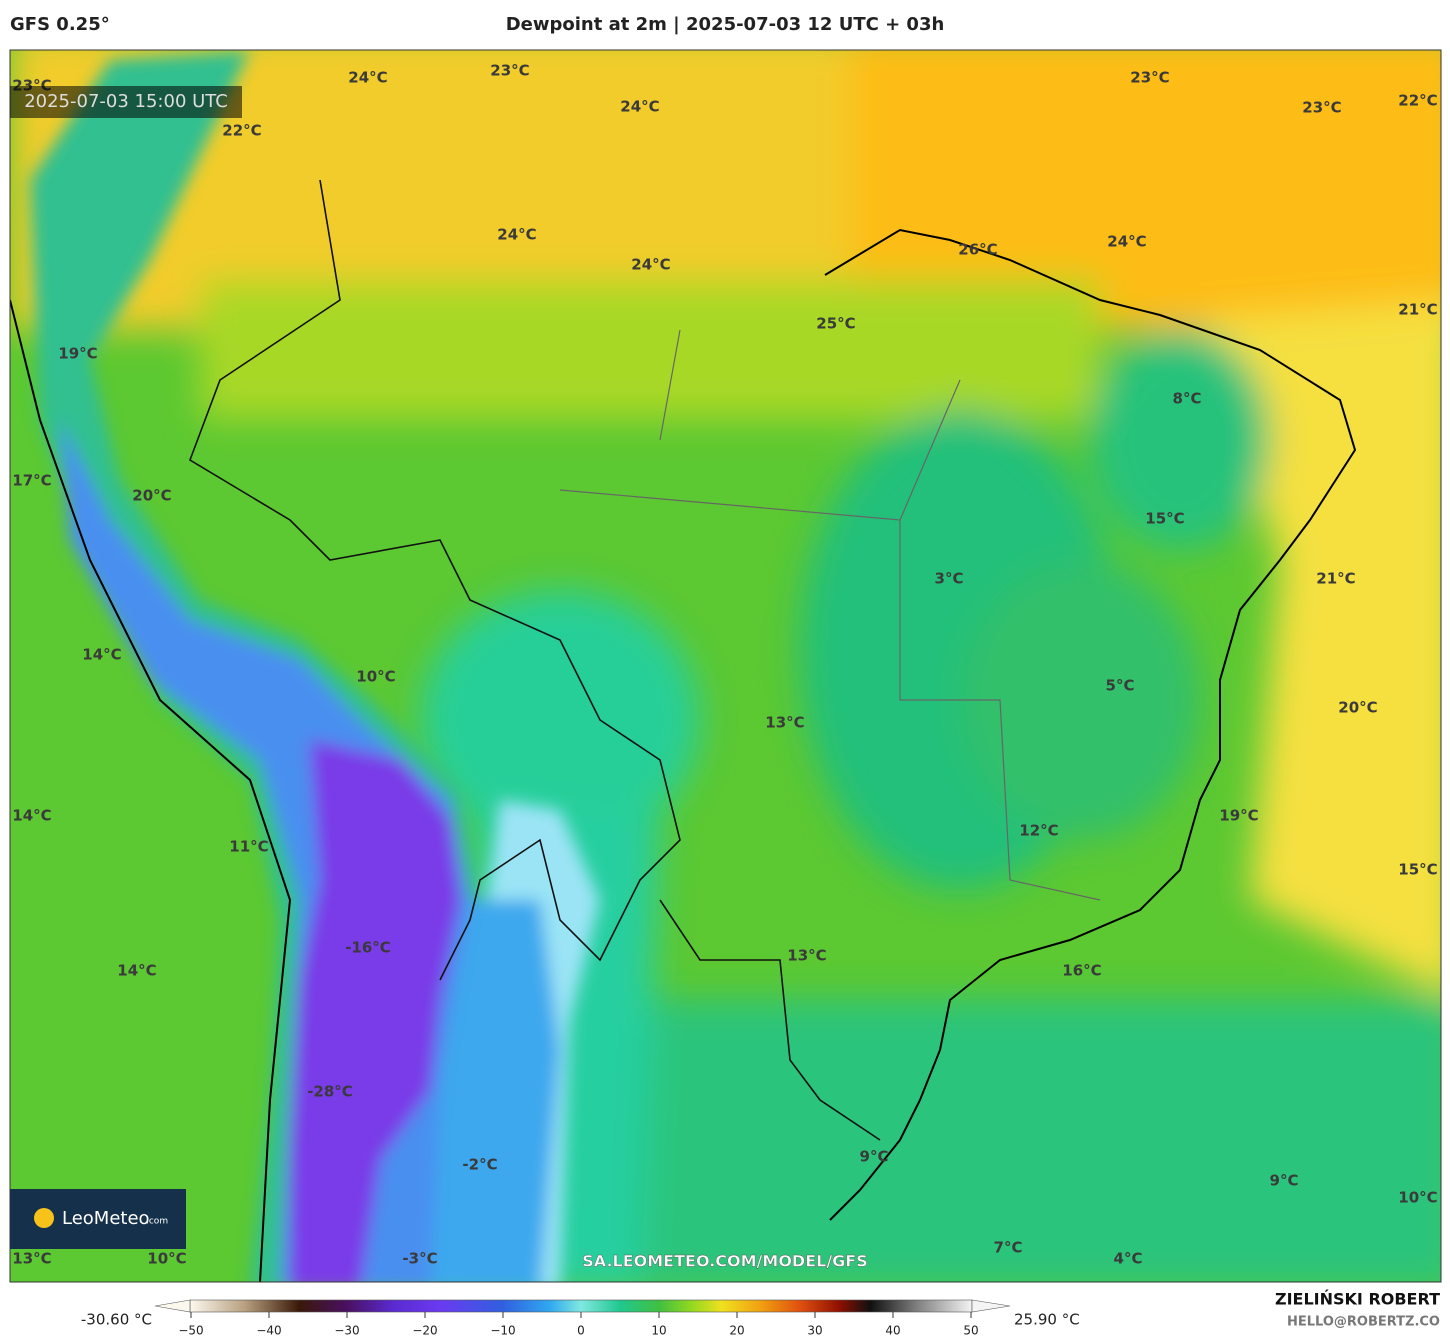 This screenshot has width=1450, height=1339. I want to click on contour-label: 12°C, so click(1038, 831).